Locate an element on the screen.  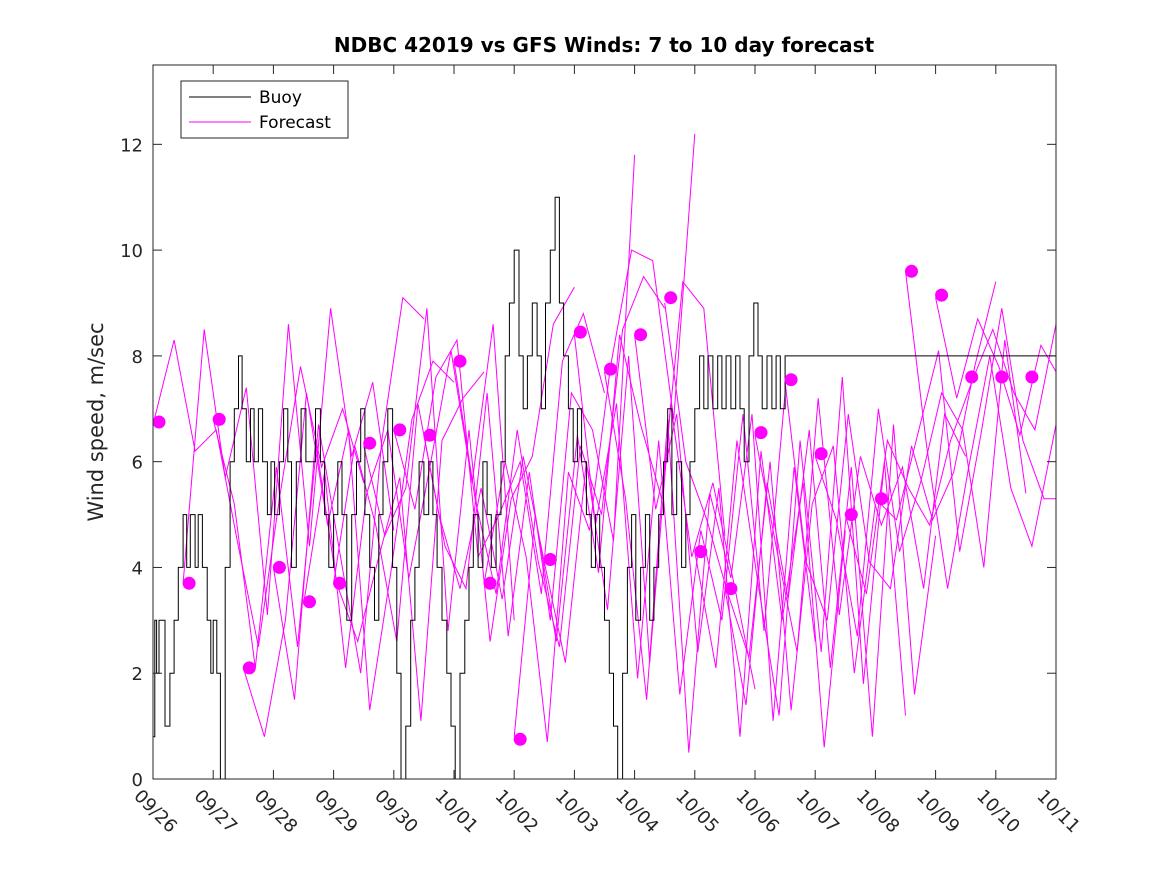
y-tick-label-3: 6 is located at coordinates (137, 463).